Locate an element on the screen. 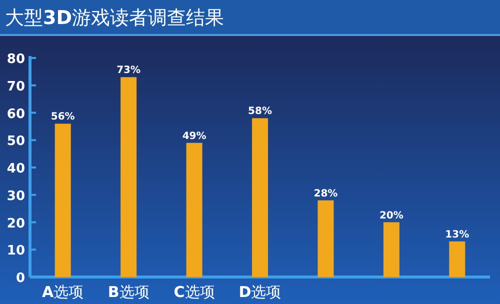 Image resolution: width=500 pixels, height=304 pixels. data-label: 28% is located at coordinates (326, 194).